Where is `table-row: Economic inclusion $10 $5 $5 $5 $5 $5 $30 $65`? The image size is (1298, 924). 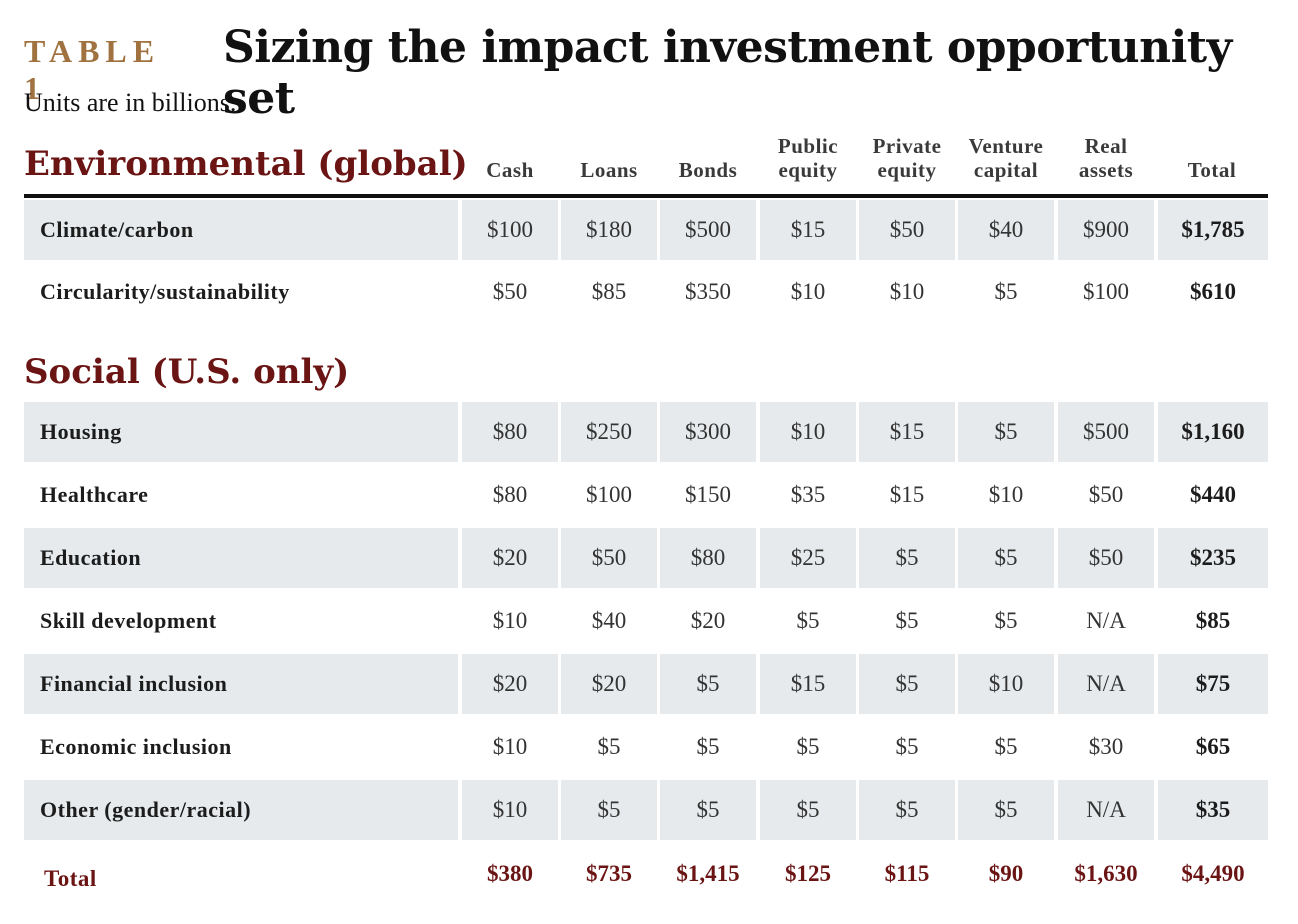 table-row: Economic inclusion $10 $5 $5 $5 $5 $5 $30 $65 is located at coordinates (646, 747).